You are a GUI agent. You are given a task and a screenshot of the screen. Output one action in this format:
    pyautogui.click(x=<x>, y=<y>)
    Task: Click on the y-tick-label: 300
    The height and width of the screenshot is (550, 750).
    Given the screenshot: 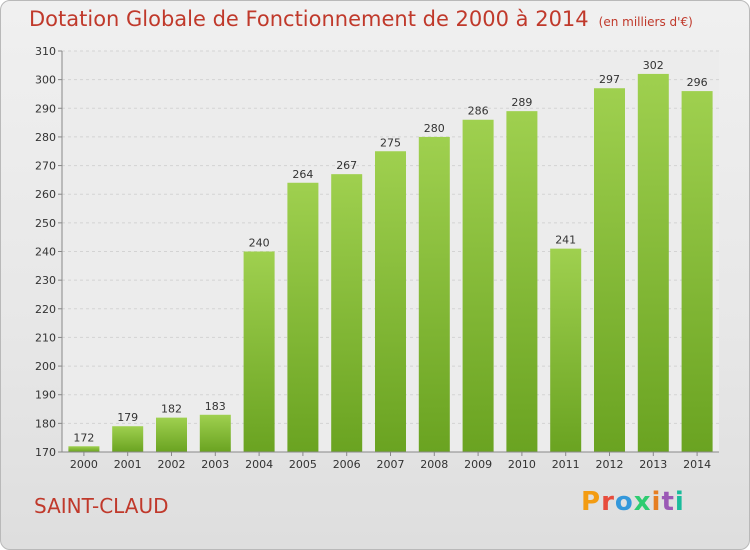 What is the action you would take?
    pyautogui.click(x=45, y=80)
    